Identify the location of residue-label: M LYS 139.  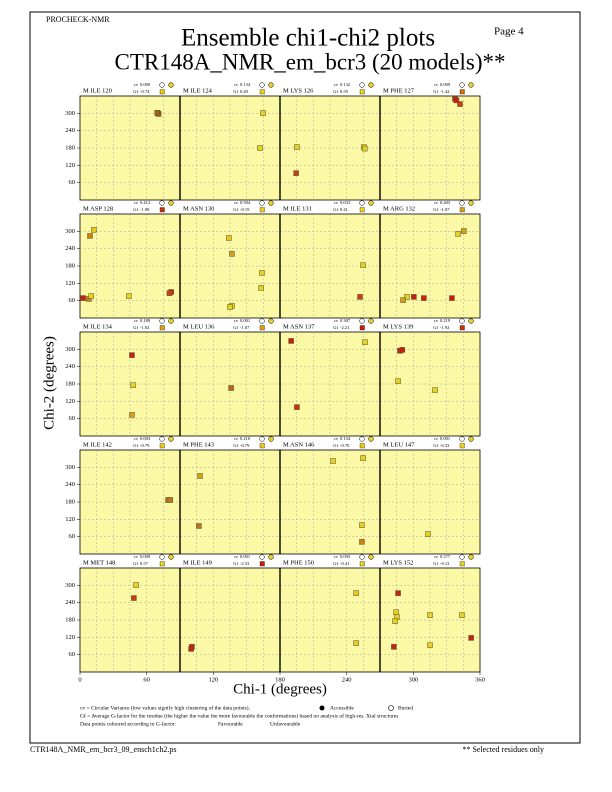
(398, 326).